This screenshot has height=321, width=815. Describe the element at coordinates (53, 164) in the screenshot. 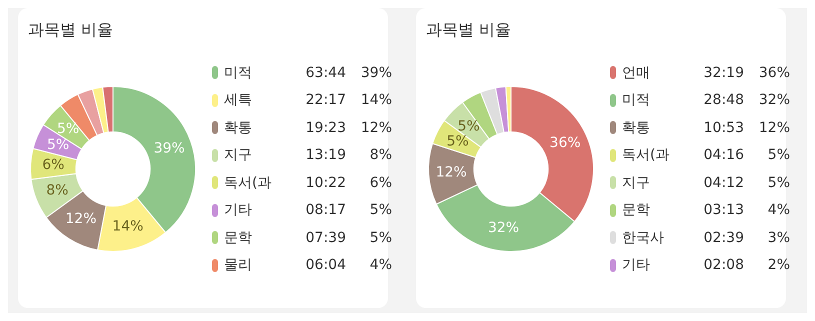

I see `data-label: 6%` at that location.